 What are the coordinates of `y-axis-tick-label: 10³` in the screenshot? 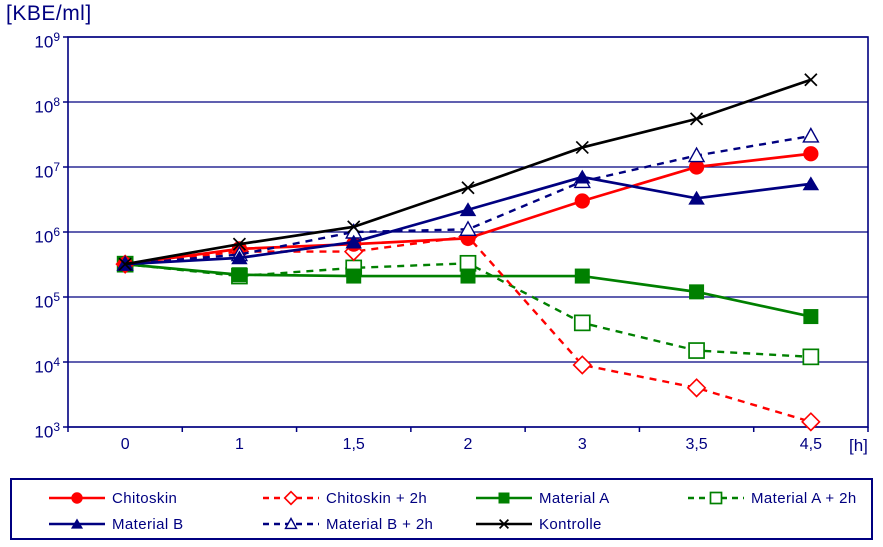 It's located at (47, 431).